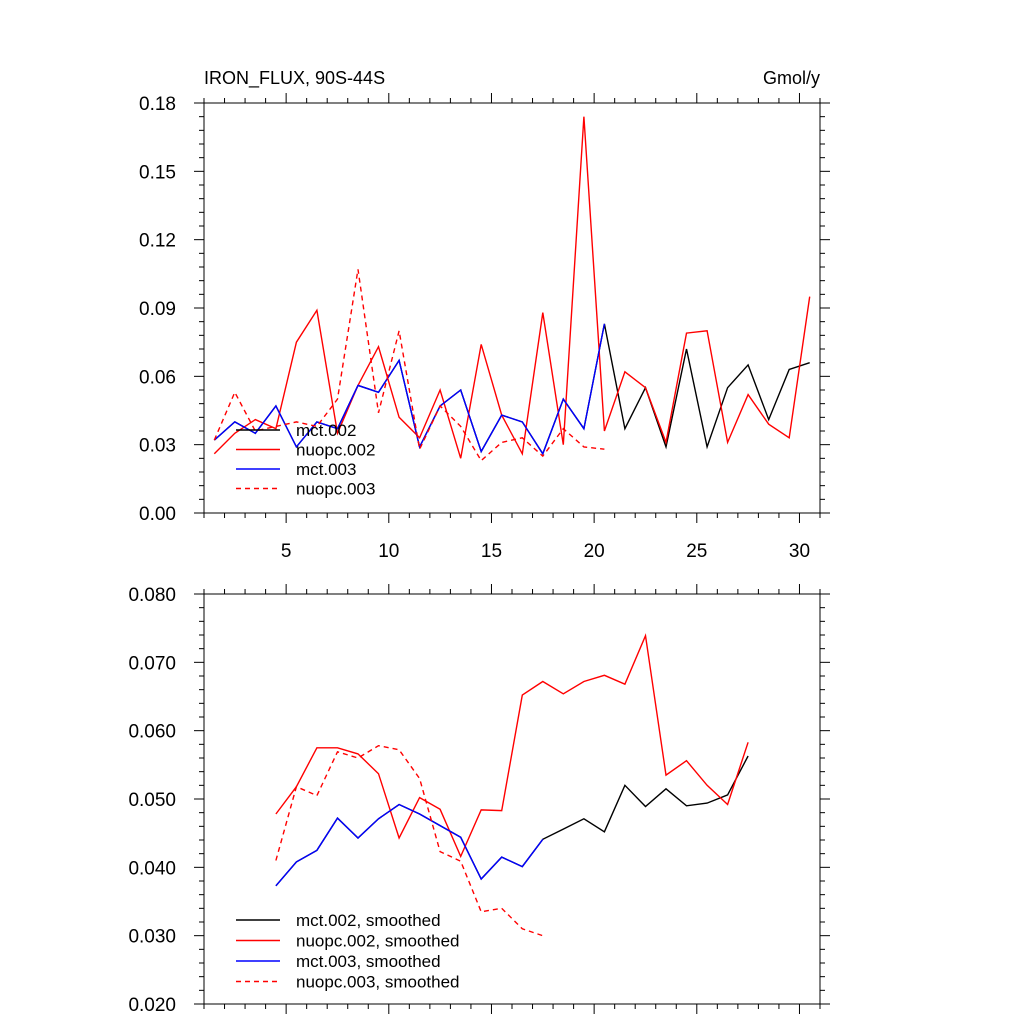 The height and width of the screenshot is (1024, 1024). What do you see at coordinates (335, 489) in the screenshot?
I see `top-legend-label: nuopc.003` at bounding box center [335, 489].